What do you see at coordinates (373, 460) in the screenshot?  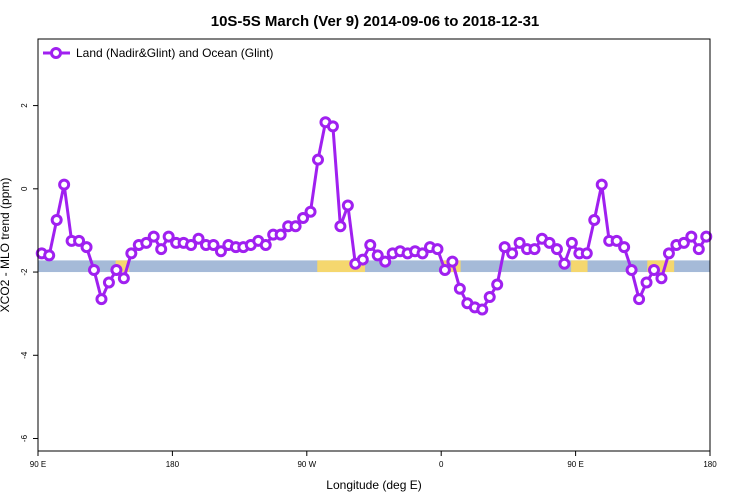 I see `x-axis-ticks: 90 E 180 90 W 0 90 E 180` at bounding box center [373, 460].